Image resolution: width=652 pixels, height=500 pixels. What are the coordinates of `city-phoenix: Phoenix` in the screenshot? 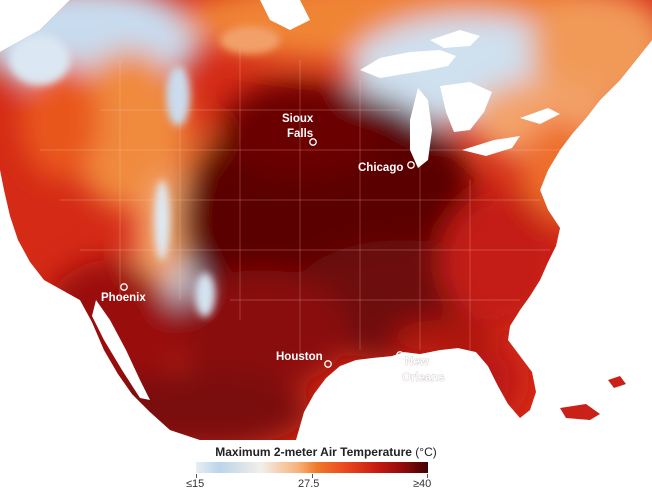 It's located at (123, 293).